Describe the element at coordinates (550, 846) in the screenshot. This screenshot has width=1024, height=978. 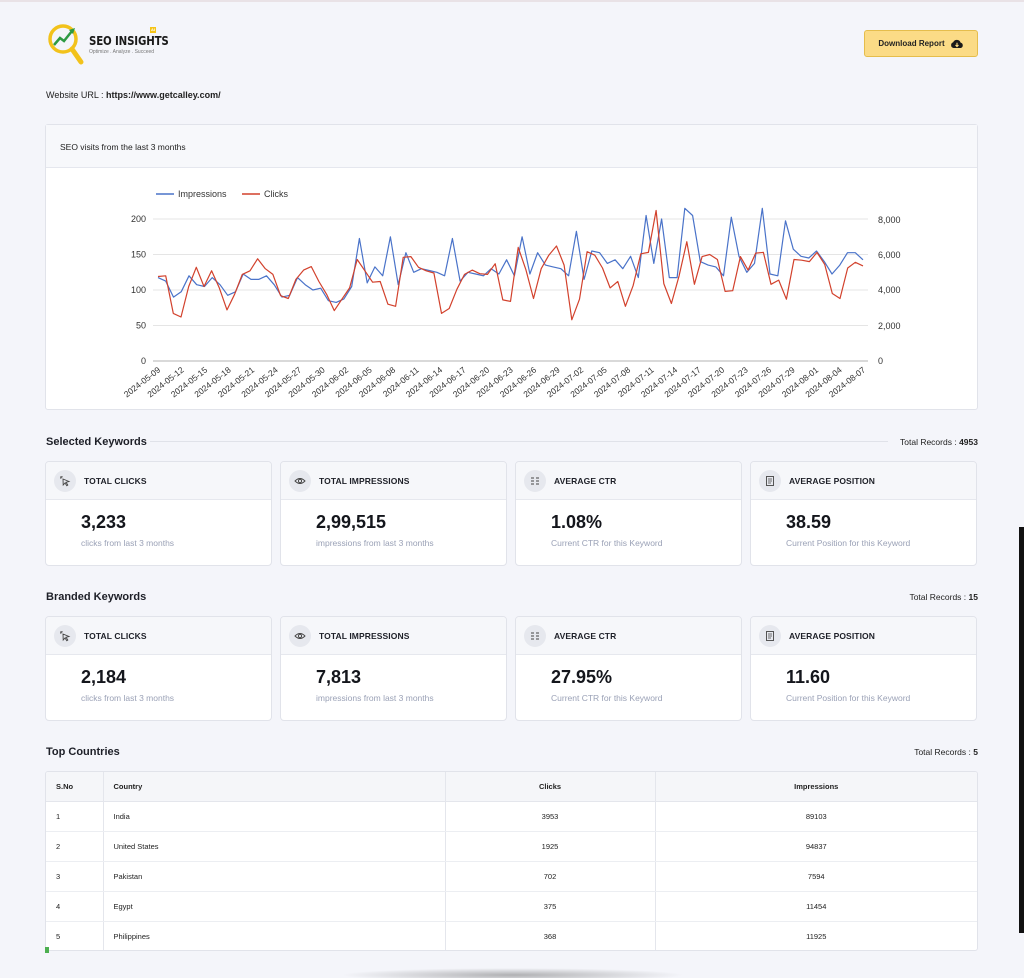
I see `cell-clicks: 1925` at that location.